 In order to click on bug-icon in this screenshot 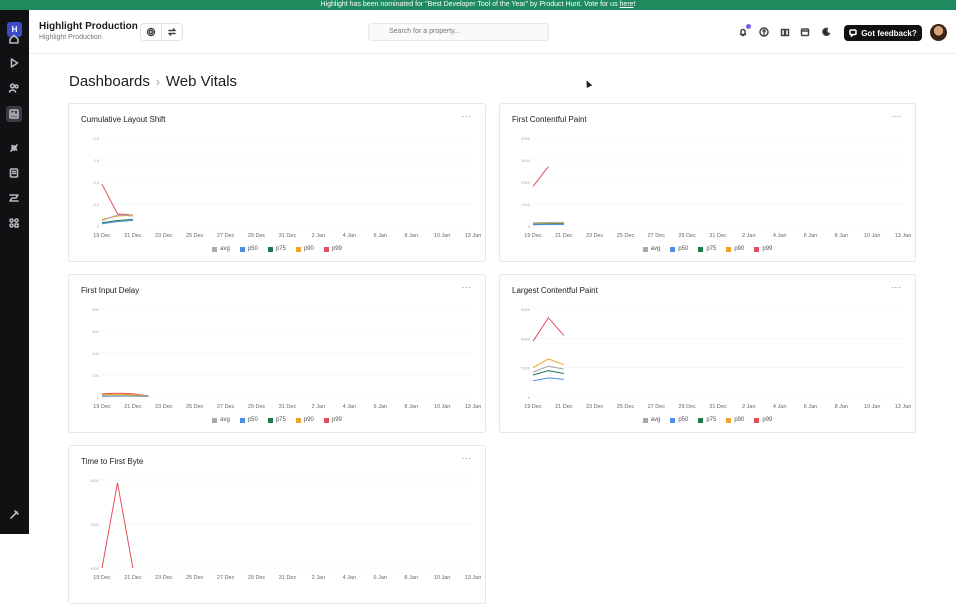, I will do `click(14, 148)`.